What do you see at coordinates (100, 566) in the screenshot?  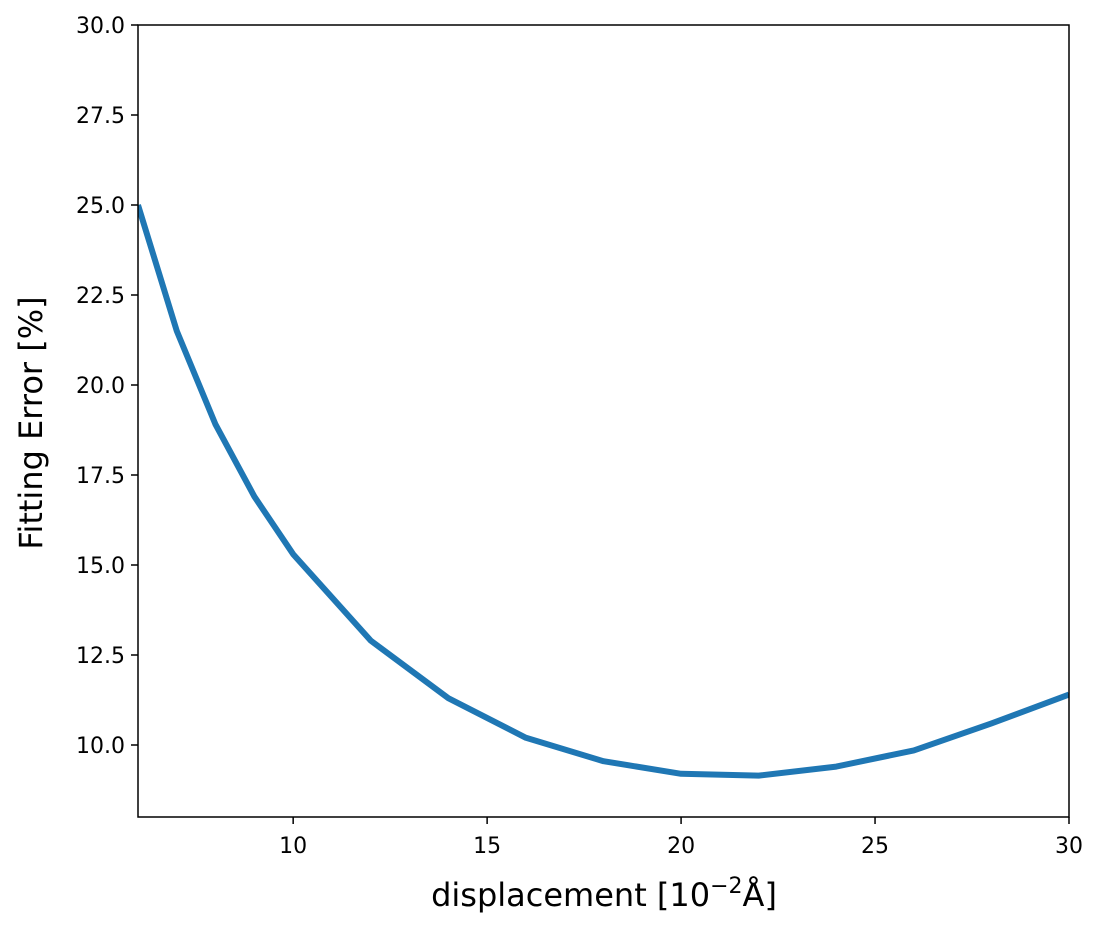 I see `y-tick-label: 15.0` at bounding box center [100, 566].